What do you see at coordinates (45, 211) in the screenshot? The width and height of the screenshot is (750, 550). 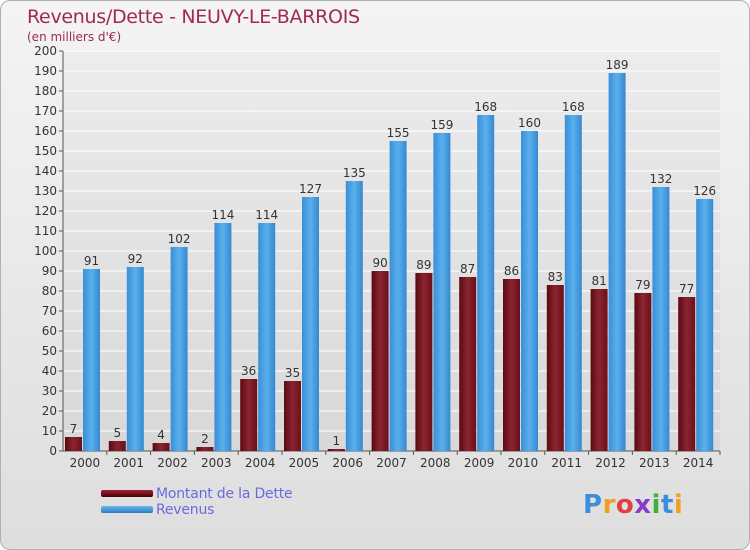 I see `y-tick-label: 120` at bounding box center [45, 211].